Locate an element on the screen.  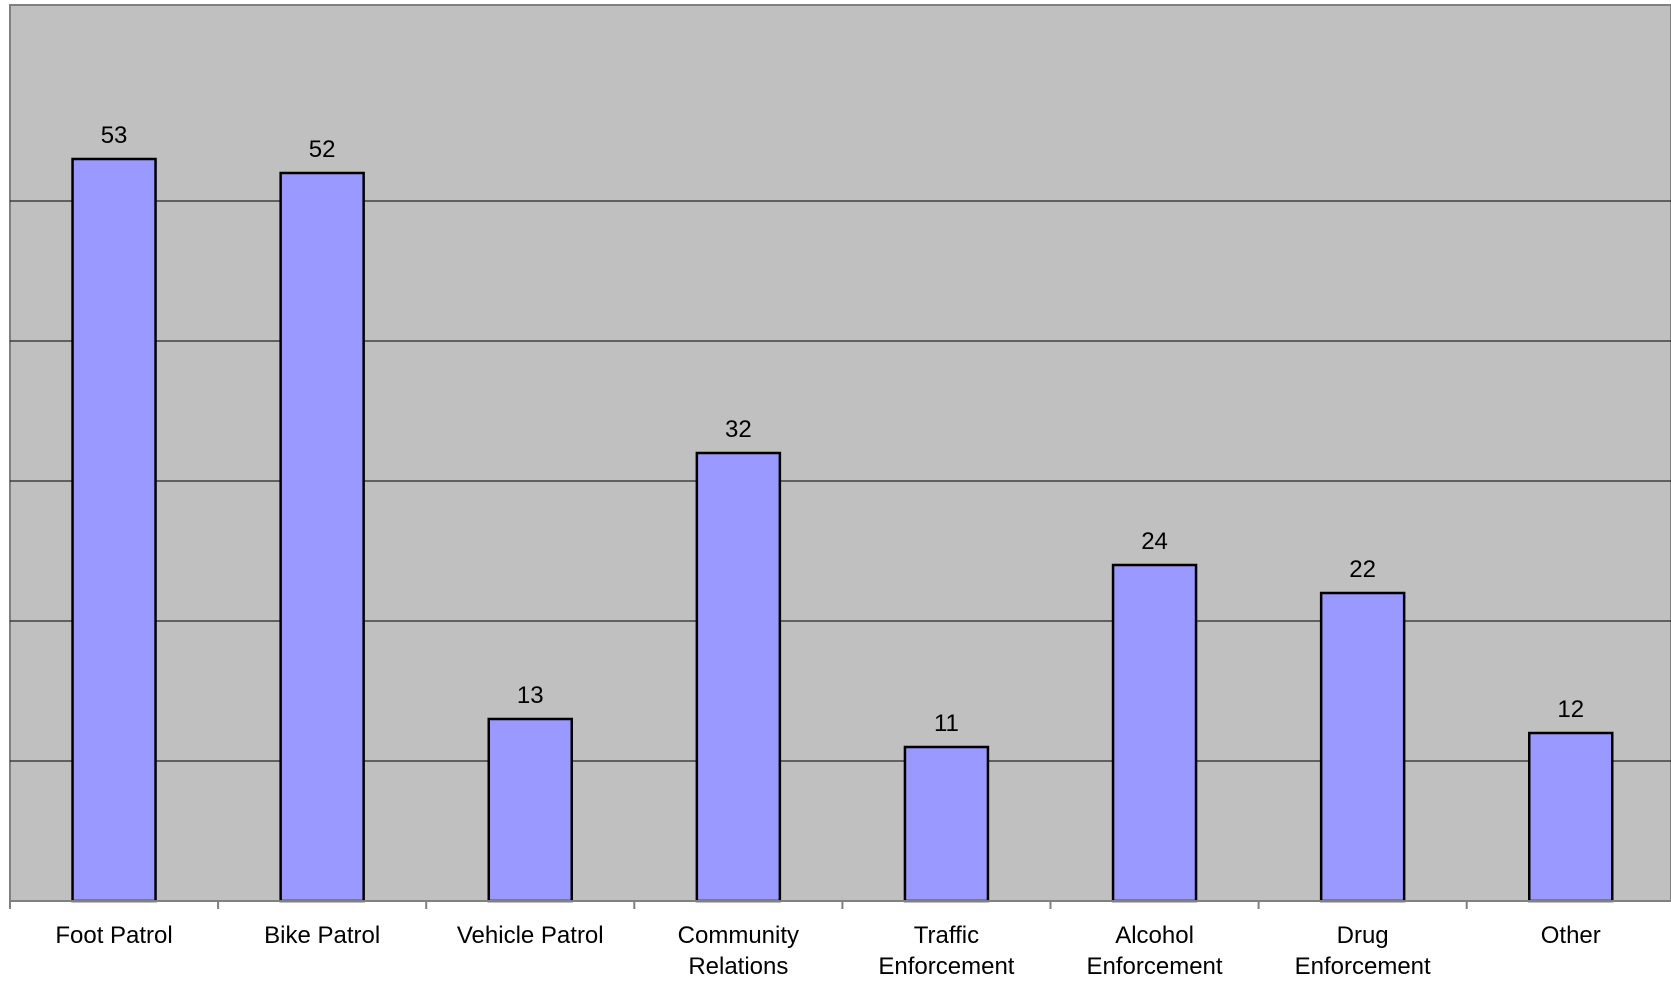
x-tick-label: Foot Patrol is located at coordinates (113, 935).